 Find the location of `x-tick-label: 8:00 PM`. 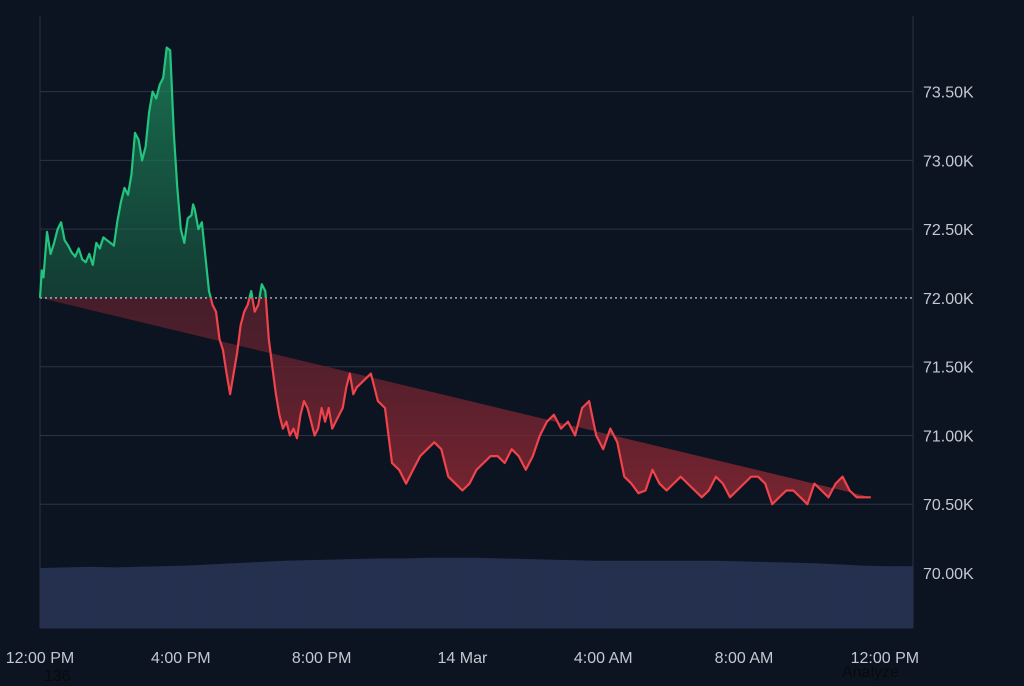

x-tick-label: 8:00 PM is located at coordinates (322, 658).